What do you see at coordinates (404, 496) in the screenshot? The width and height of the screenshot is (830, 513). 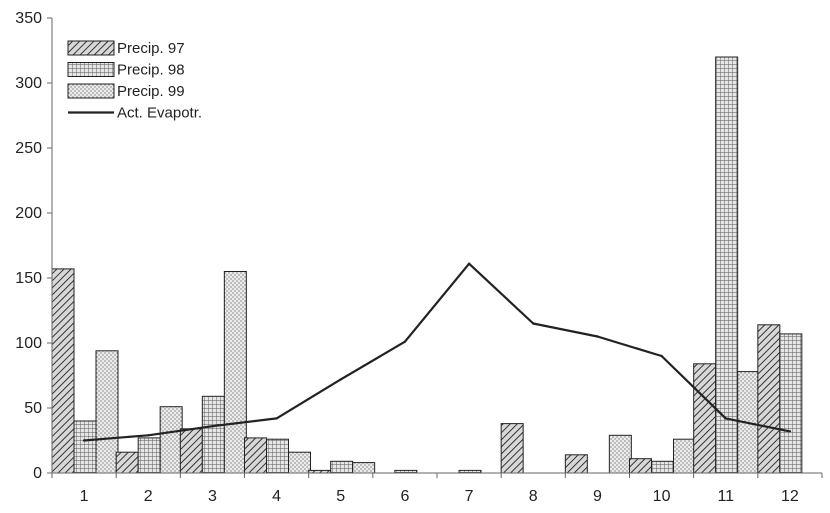 I see `x-tick-label: 6` at bounding box center [404, 496].